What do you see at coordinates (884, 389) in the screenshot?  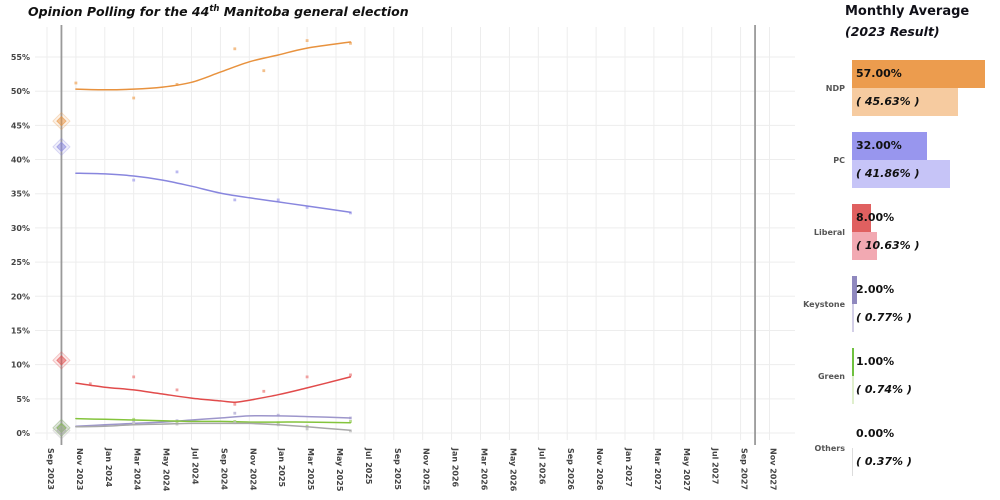 I see `bar-value-label: ( 0.74% )` at bounding box center [884, 389].